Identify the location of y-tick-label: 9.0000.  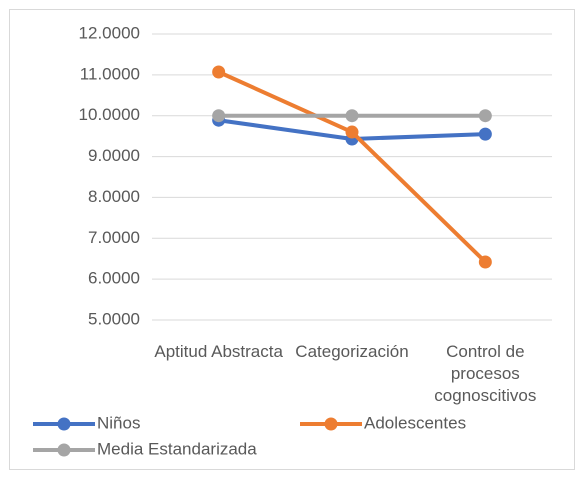
(114, 155).